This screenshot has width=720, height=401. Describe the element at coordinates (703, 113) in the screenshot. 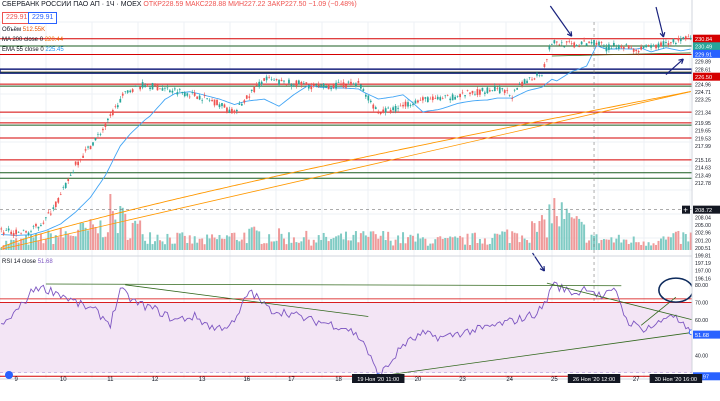

I see `axis-label: 221.34` at that location.